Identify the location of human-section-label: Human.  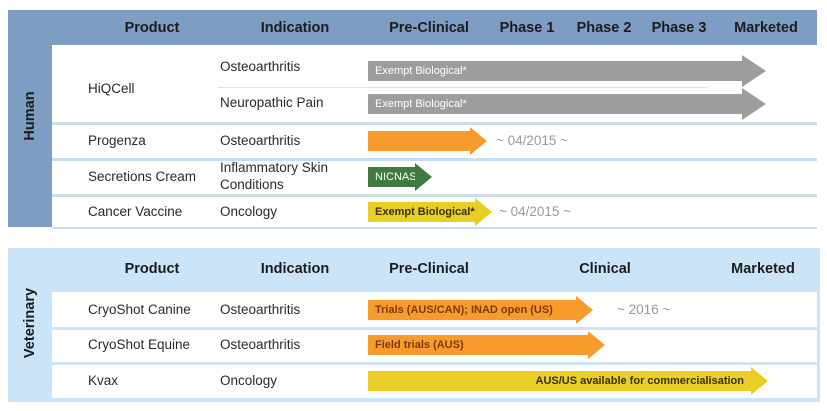
(30, 116).